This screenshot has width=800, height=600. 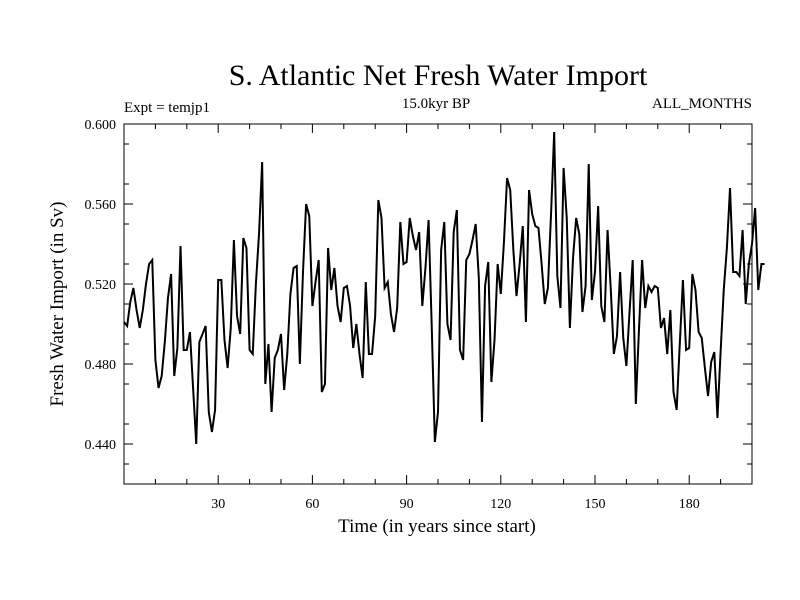 What do you see at coordinates (101, 445) in the screenshot?
I see `y-tick-label: 0.440` at bounding box center [101, 445].